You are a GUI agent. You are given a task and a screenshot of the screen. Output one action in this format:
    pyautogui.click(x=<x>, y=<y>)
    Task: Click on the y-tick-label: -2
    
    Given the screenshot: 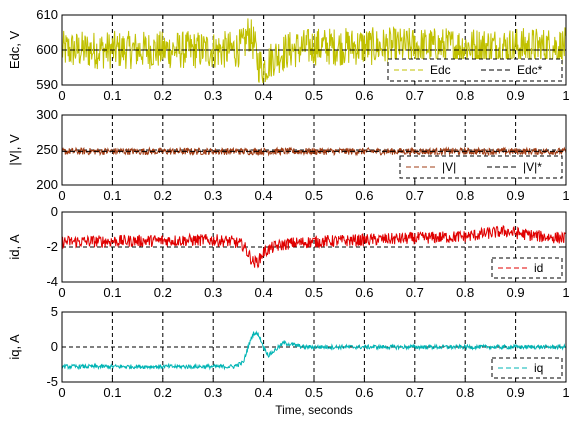 What is the action you would take?
    pyautogui.click(x=52, y=246)
    